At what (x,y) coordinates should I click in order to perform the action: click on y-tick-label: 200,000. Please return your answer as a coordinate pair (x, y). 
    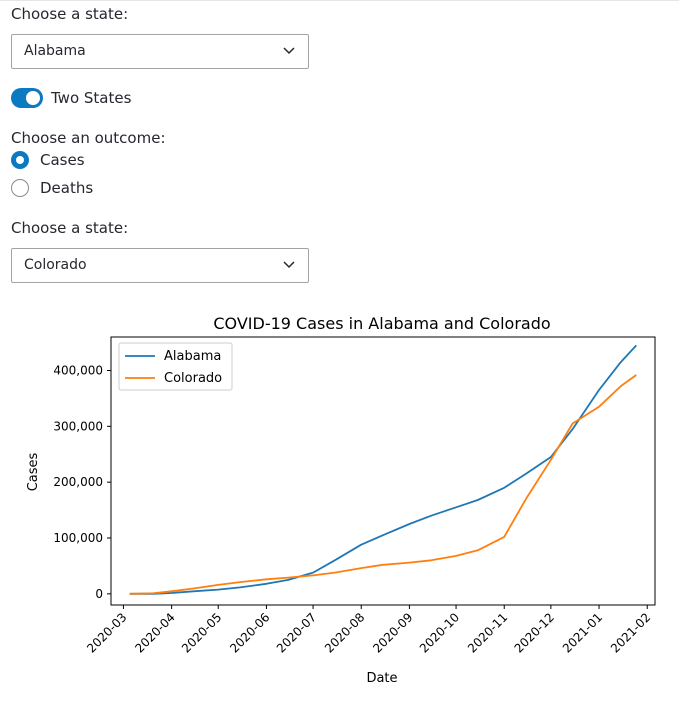
    Looking at the image, I should click on (78, 482).